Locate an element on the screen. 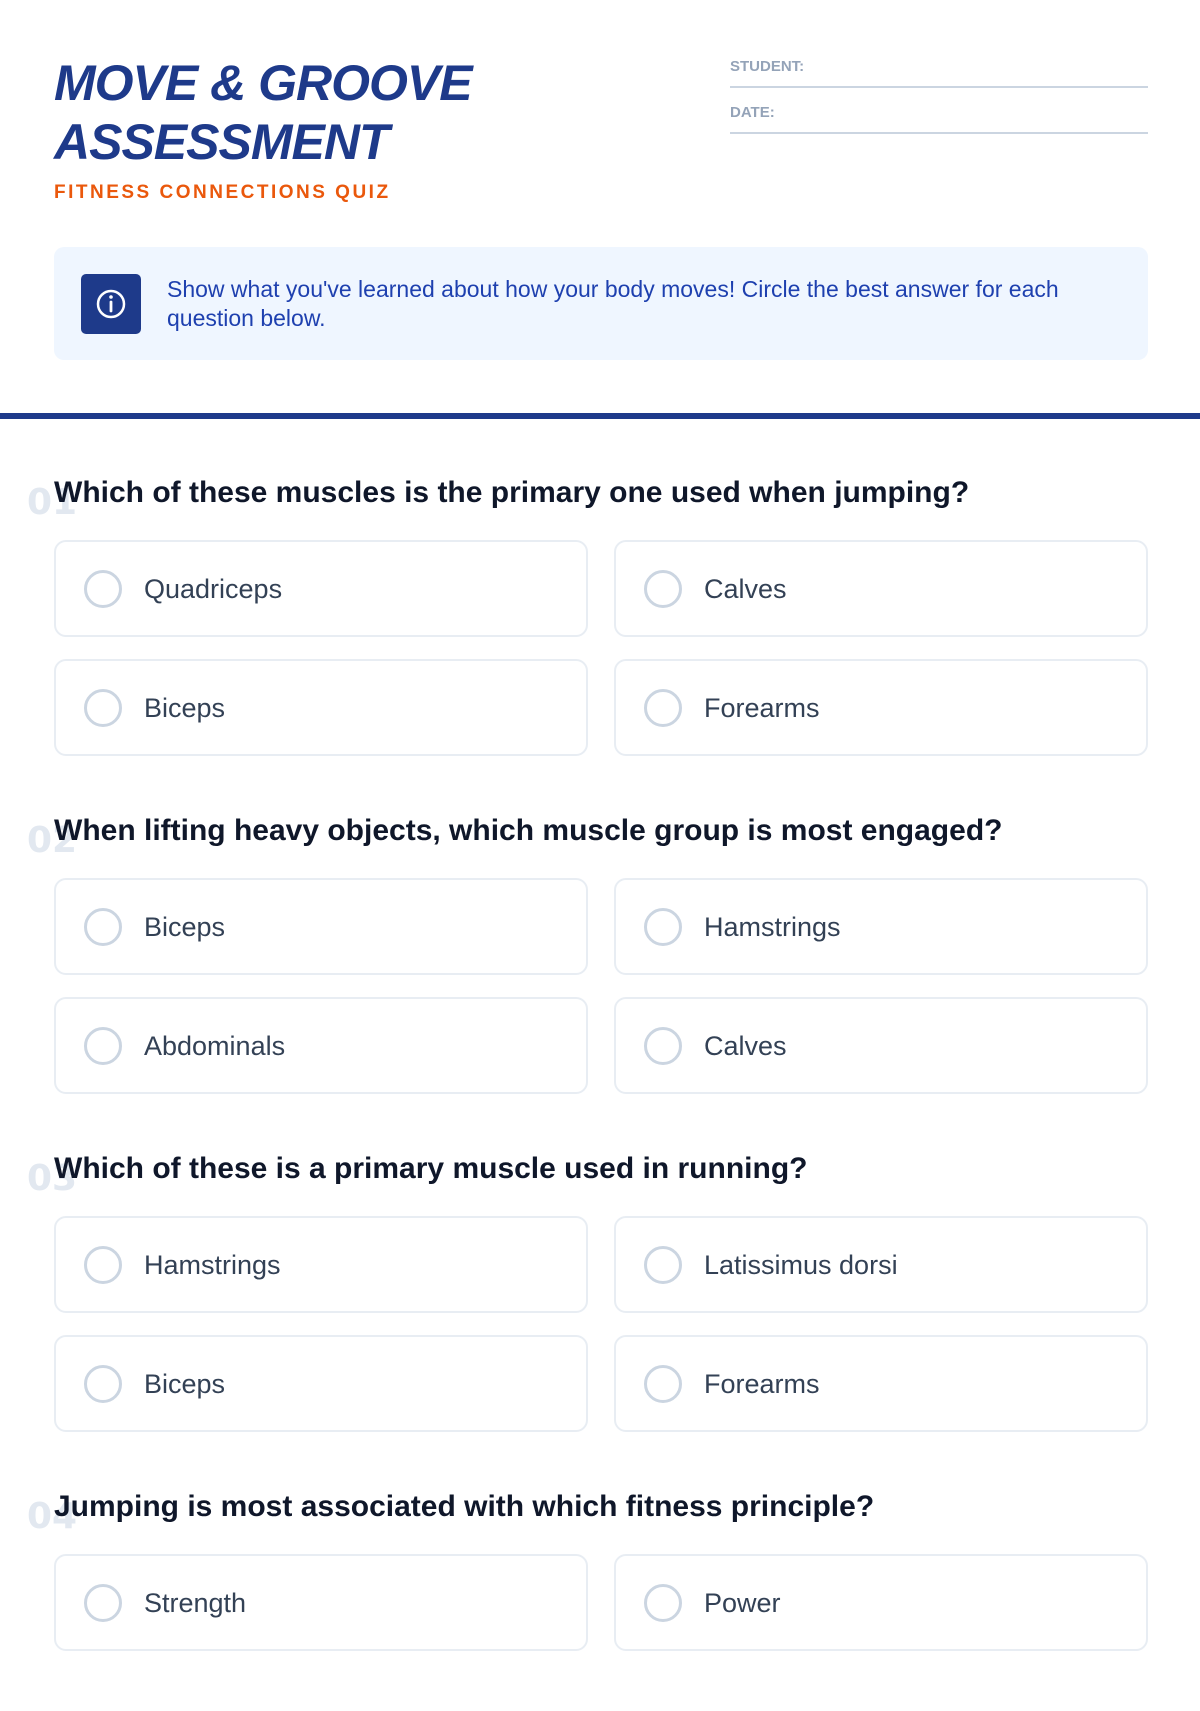 This screenshot has height=1711, width=1200. options: Strength Power is located at coordinates (601, 1602).